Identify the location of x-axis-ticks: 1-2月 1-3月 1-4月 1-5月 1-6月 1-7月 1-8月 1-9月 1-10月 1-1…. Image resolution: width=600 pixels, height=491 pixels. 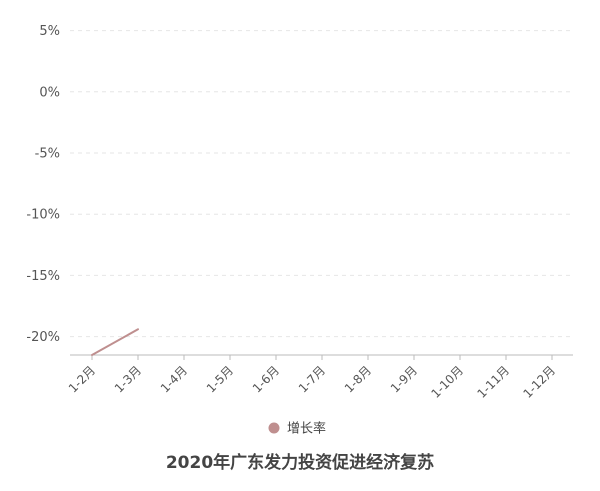
(312, 382).